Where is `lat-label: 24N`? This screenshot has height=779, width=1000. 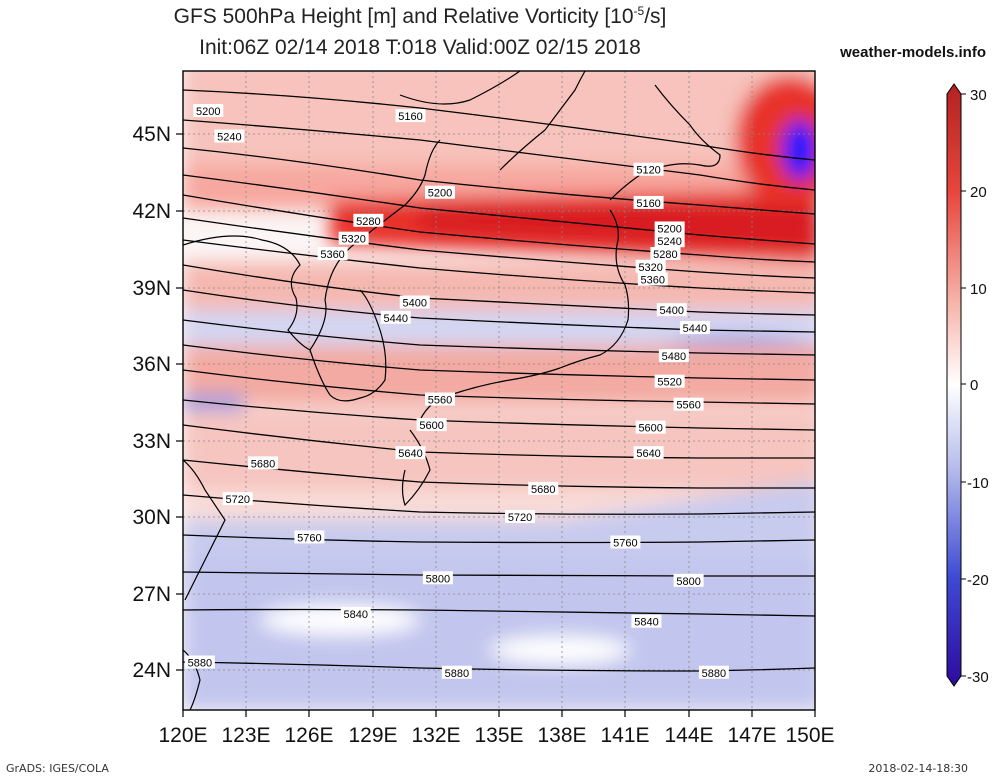 lat-label: 24N is located at coordinates (151, 670).